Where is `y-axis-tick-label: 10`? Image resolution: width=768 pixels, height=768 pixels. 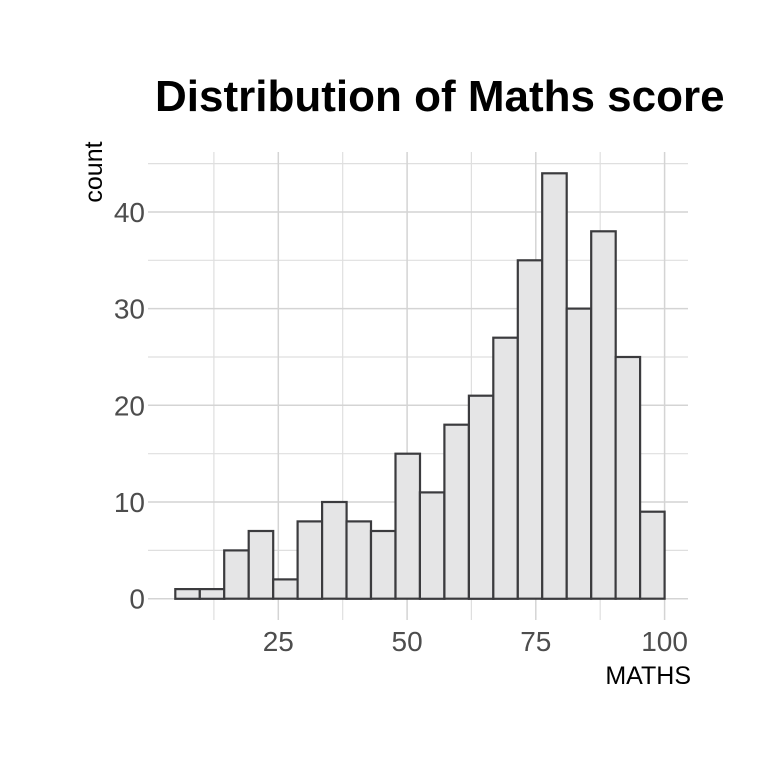 y-axis-tick-label: 10 is located at coordinates (129, 502).